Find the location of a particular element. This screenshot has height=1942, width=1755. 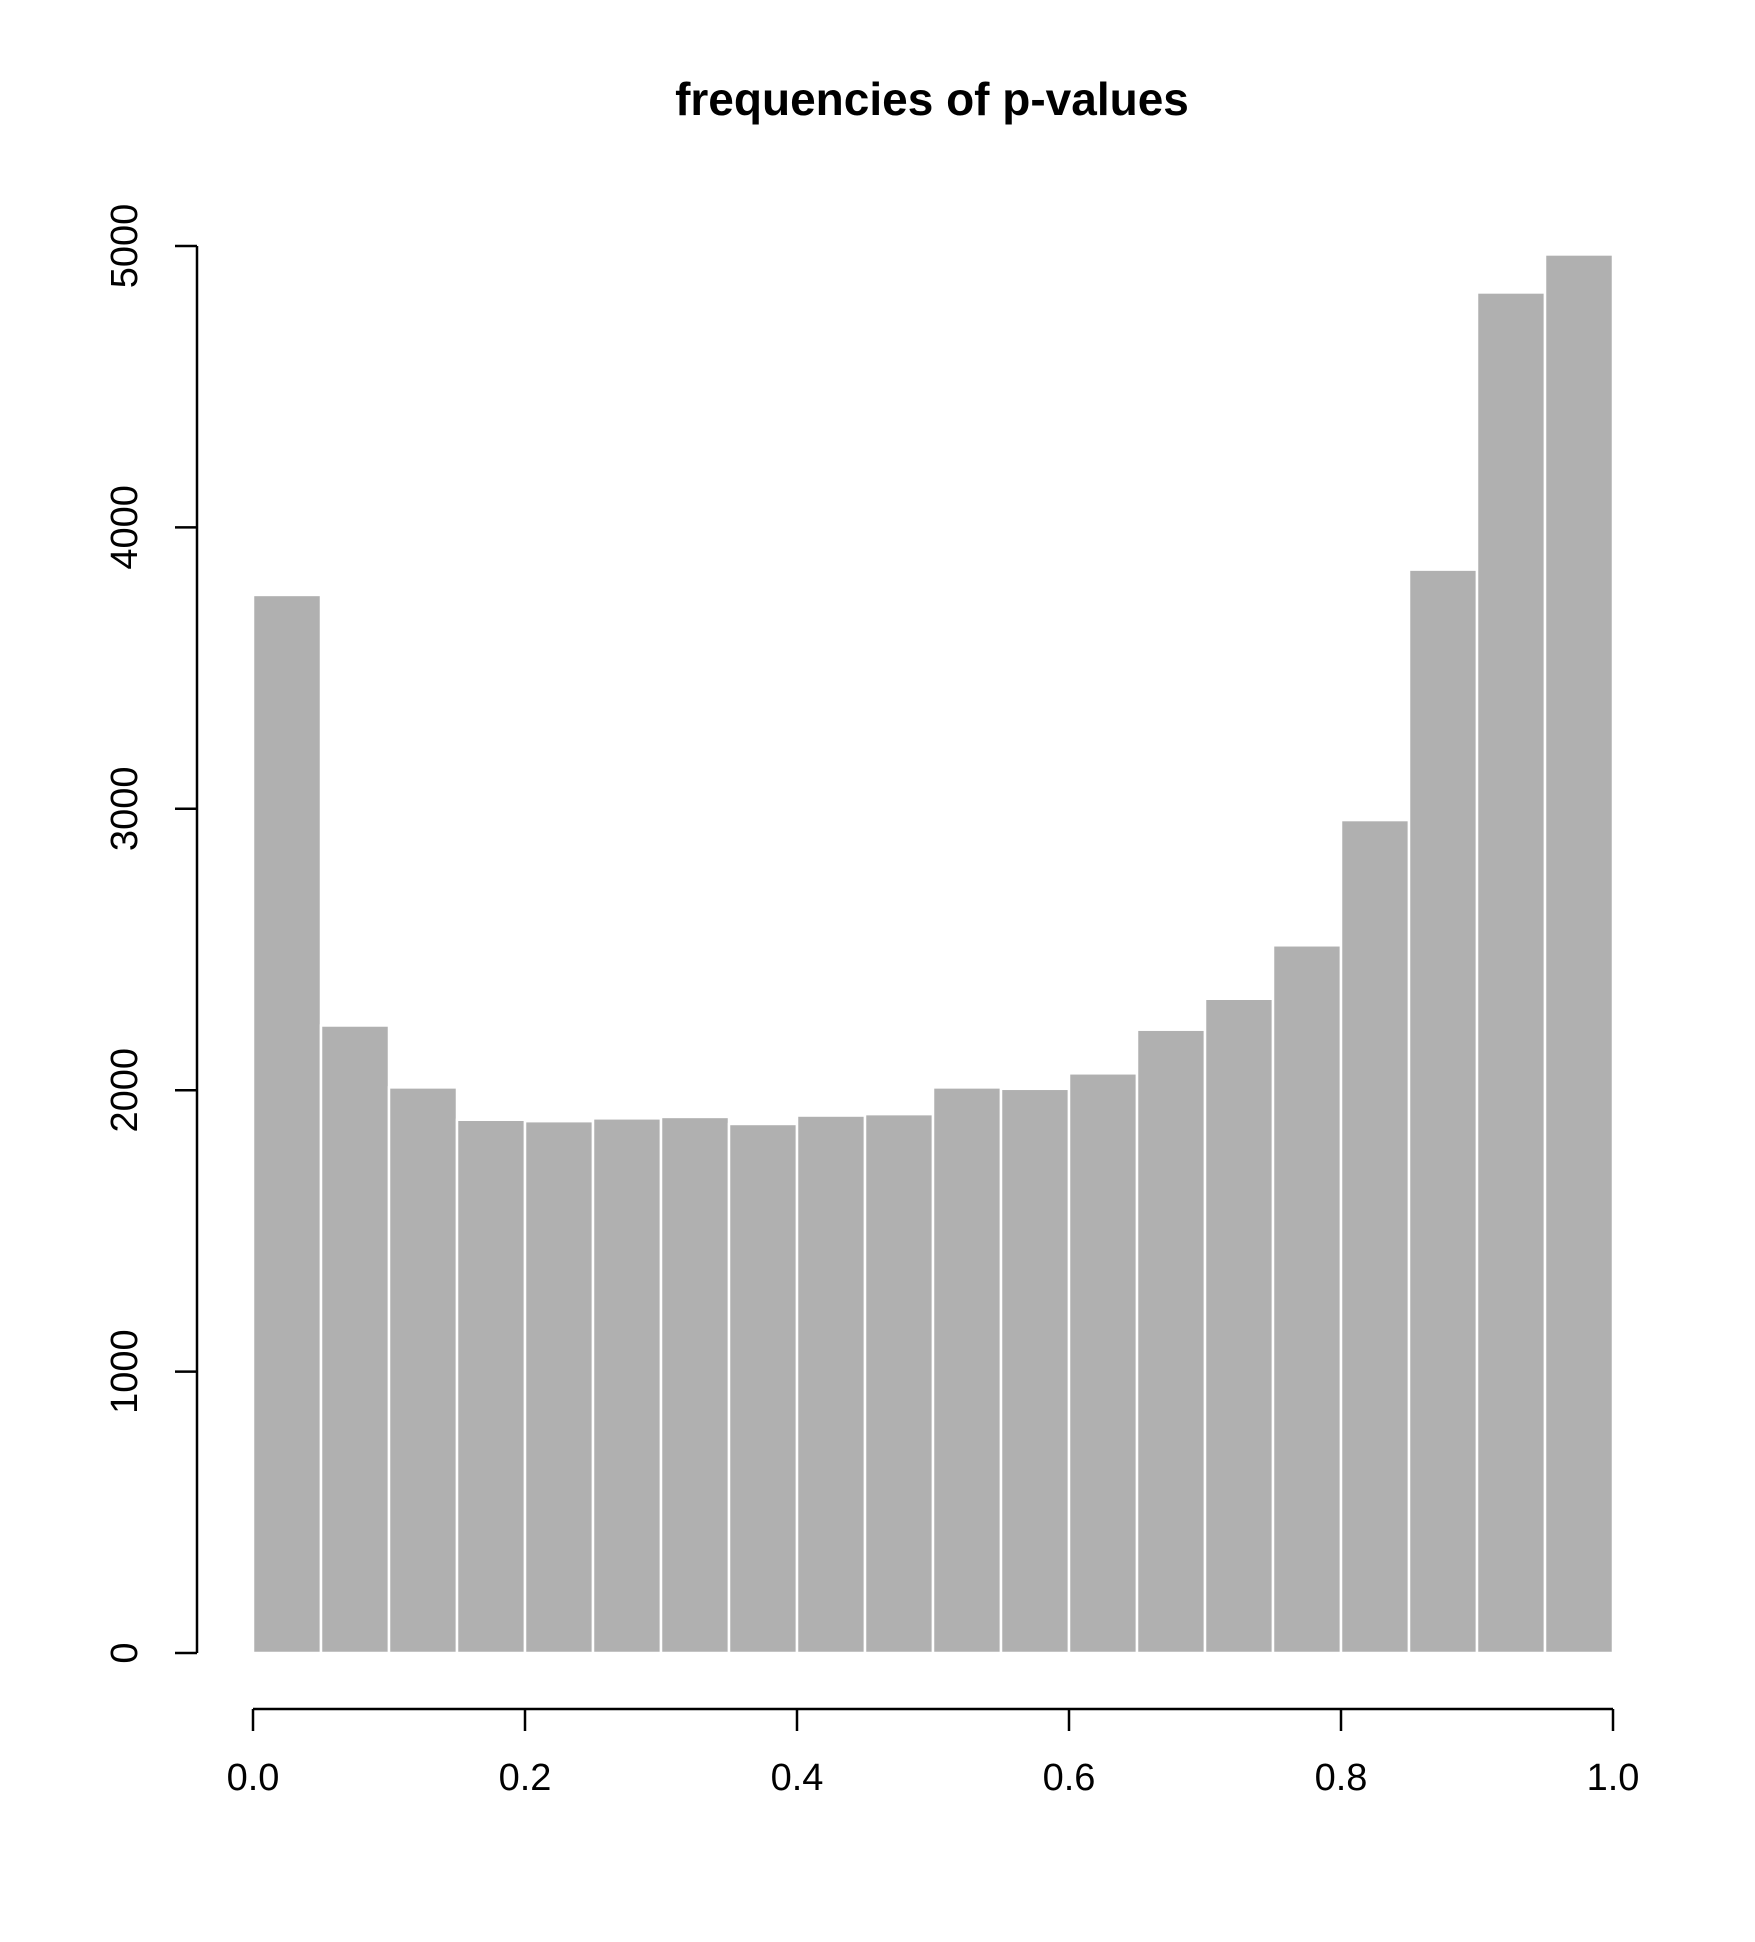

y-tick-label: 0 is located at coordinates (125, 1652).